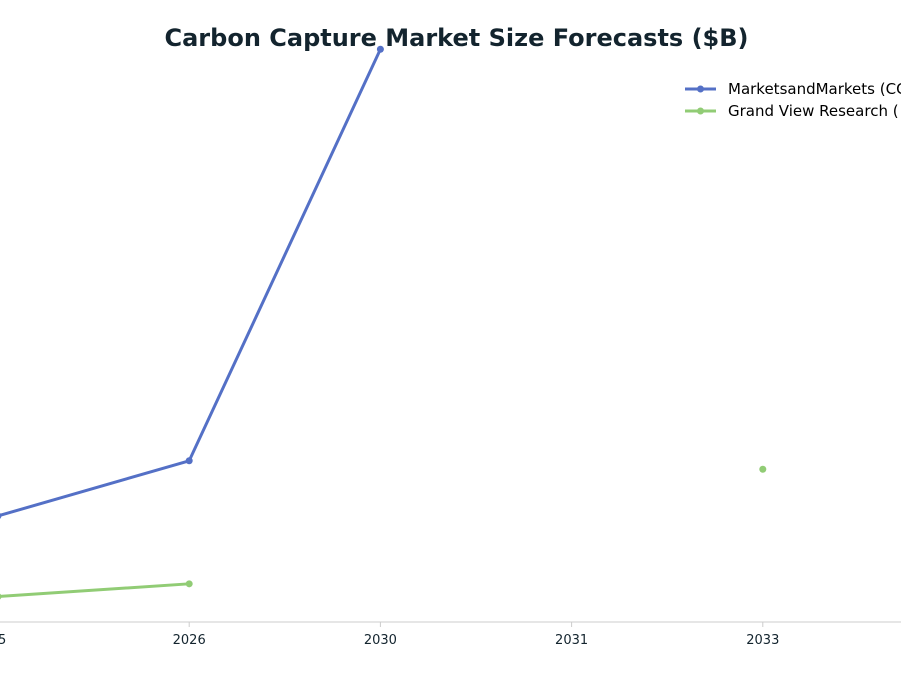  I want to click on x-tick-label: 2031, so click(571, 640).